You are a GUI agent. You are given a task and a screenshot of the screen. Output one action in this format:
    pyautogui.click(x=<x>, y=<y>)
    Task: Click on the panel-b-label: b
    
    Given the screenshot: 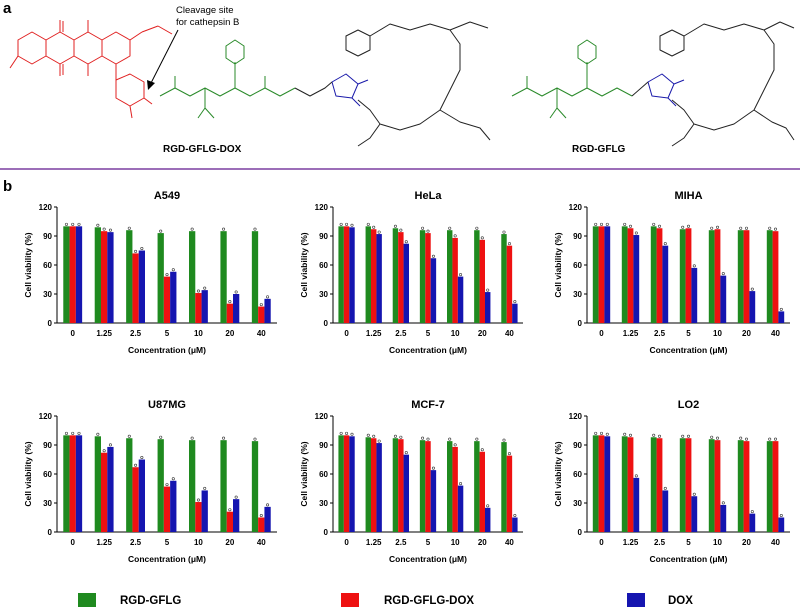 What is the action you would take?
    pyautogui.click(x=7, y=186)
    